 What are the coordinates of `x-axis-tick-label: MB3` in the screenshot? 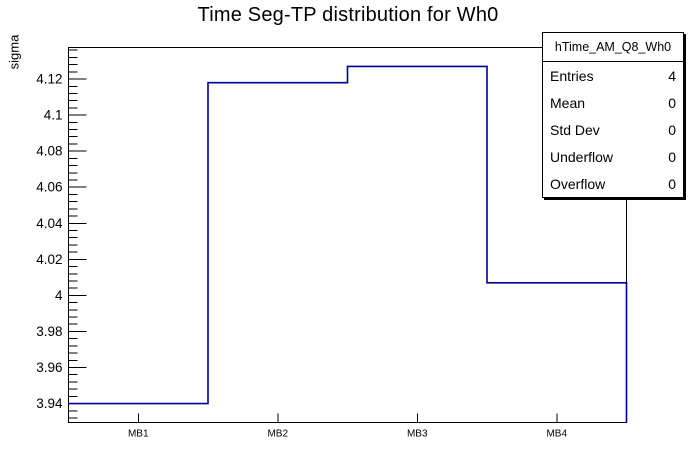 It's located at (417, 434).